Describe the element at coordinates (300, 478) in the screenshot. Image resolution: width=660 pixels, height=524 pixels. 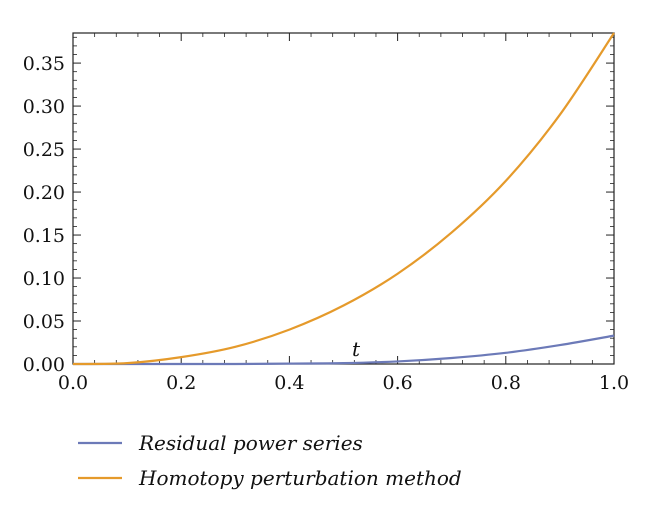
I see `legend-label: Homotopy perturbation method` at that location.